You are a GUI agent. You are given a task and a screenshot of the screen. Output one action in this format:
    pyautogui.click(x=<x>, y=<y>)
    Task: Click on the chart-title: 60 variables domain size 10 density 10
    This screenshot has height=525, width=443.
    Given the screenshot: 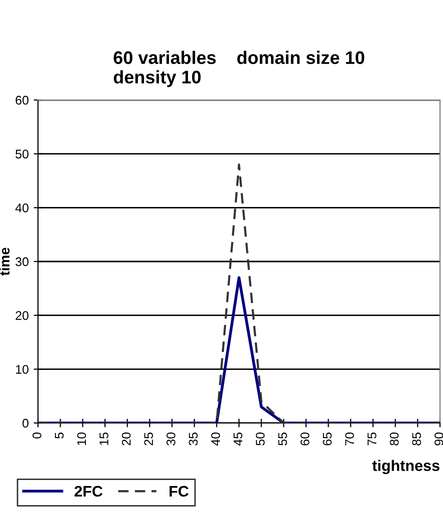 What is the action you would take?
    pyautogui.click(x=239, y=69)
    